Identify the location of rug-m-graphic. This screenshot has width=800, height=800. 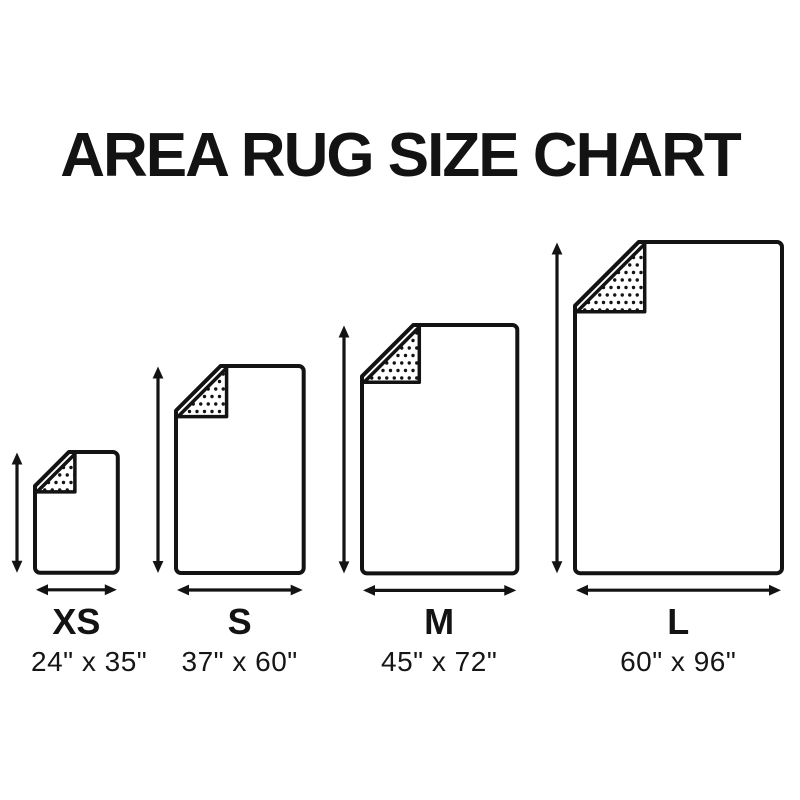
(428, 459).